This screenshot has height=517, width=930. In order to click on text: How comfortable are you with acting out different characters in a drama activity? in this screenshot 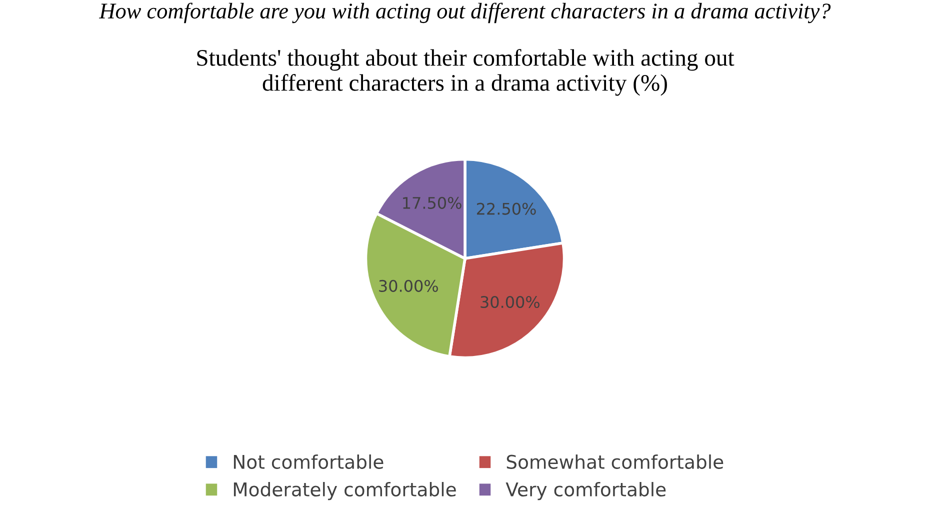, I will do `click(464, 13)`.